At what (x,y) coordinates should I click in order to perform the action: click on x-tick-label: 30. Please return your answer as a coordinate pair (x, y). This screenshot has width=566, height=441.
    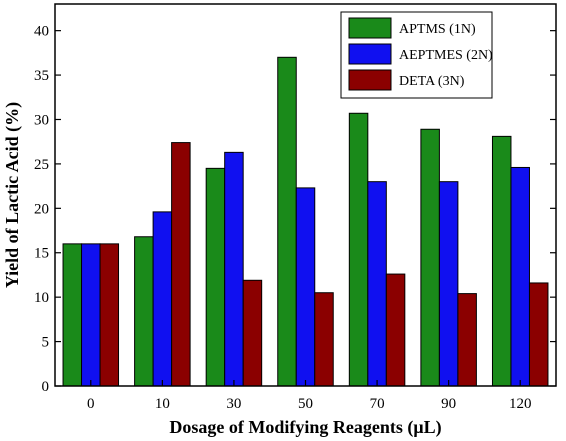
    Looking at the image, I should click on (233, 404).